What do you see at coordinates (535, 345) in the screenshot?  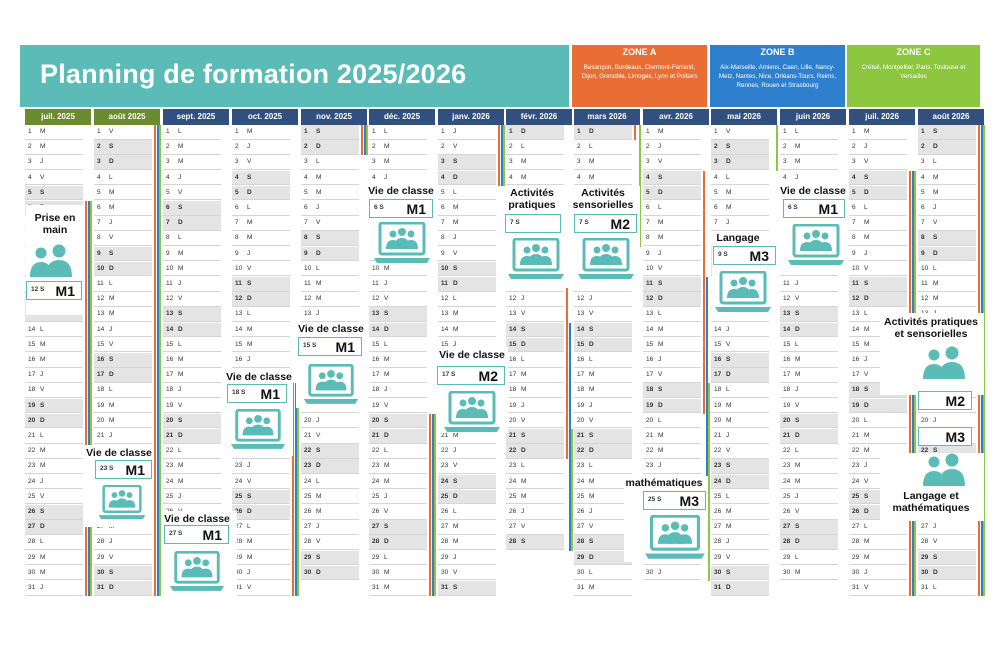 I see `day-row: 15 D` at bounding box center [535, 345].